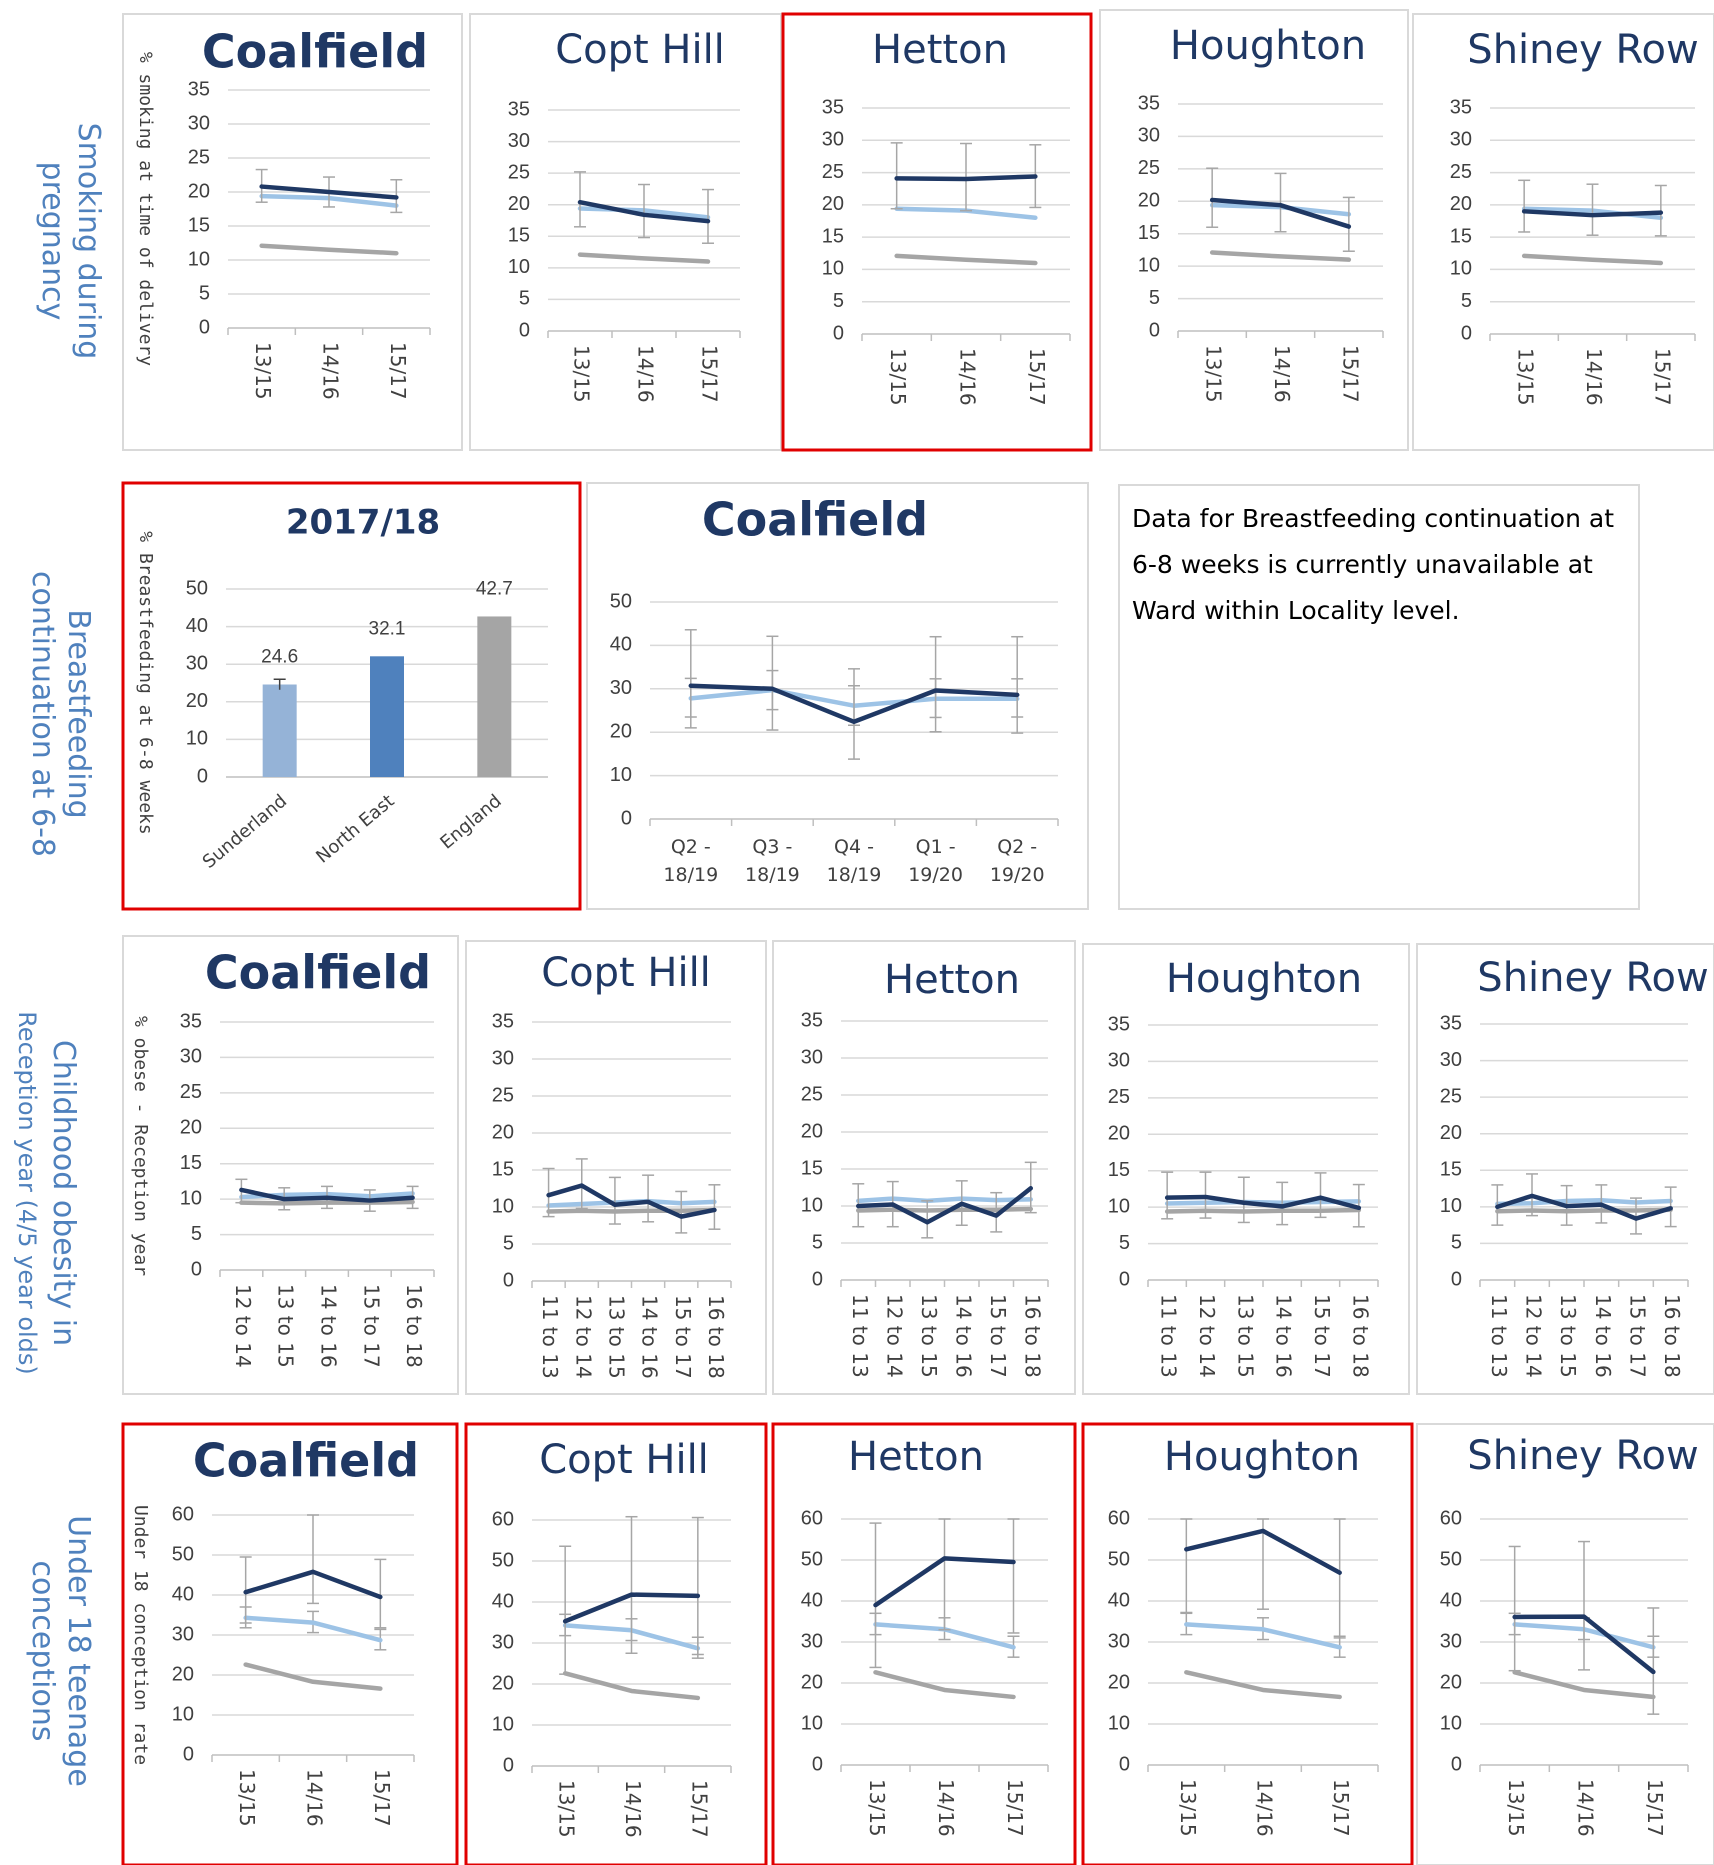  Describe the element at coordinates (363, 523) in the screenshot. I see `chart-title: 2017/18` at that location.